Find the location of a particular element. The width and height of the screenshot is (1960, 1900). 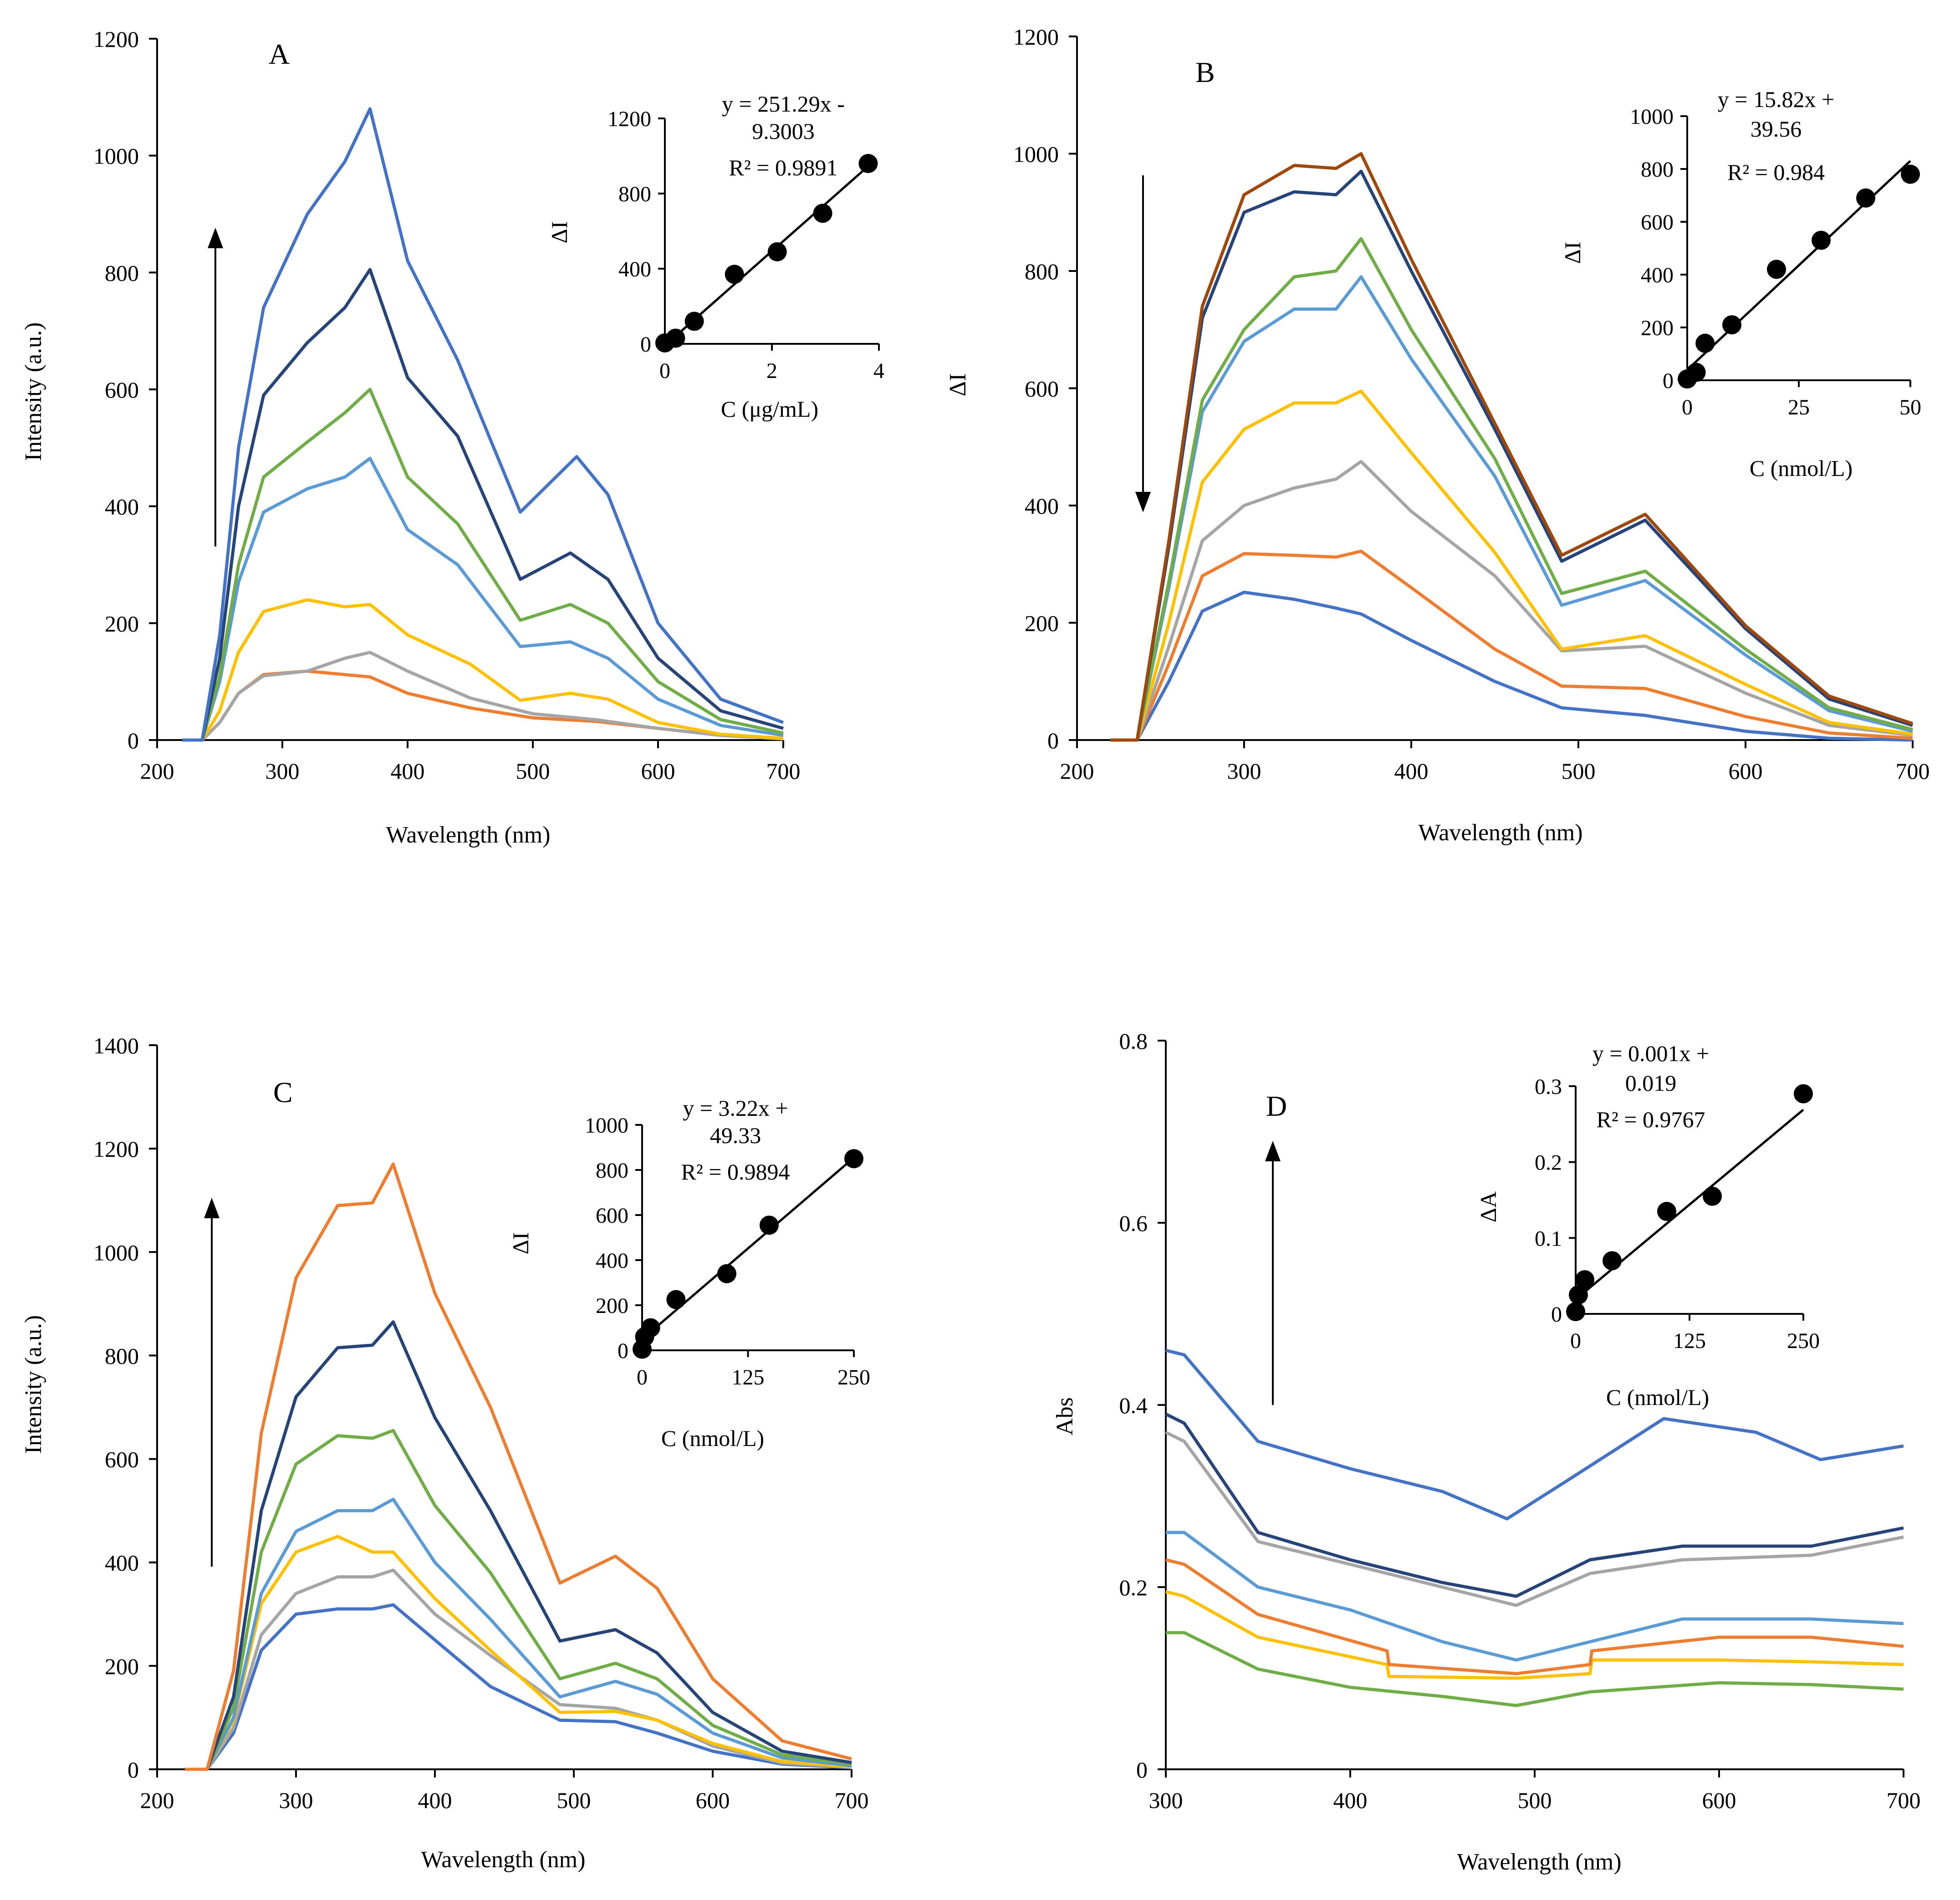

panel-c-inset-fit-line is located at coordinates (748, 1248).